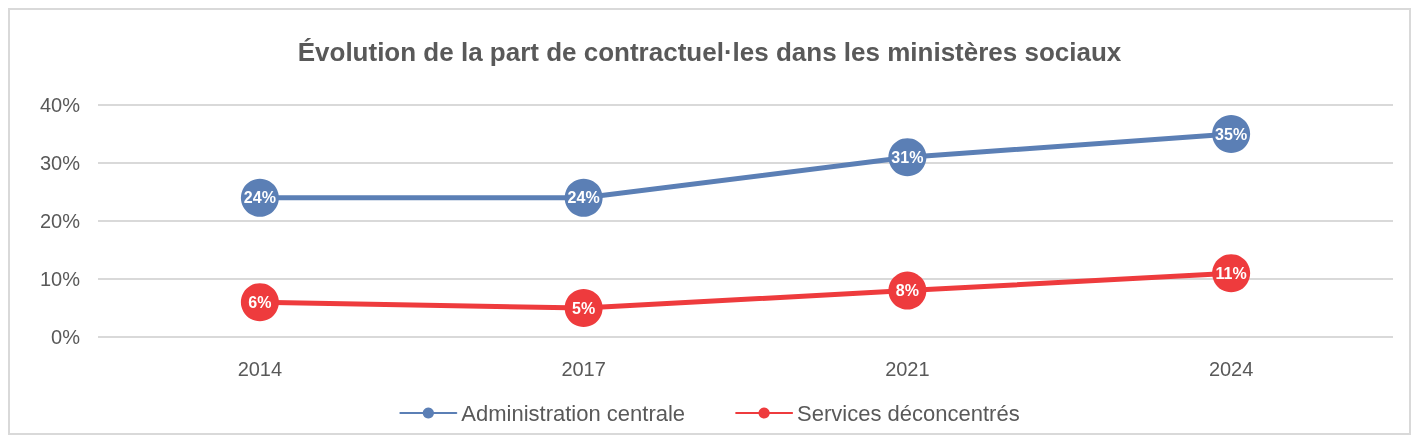  Describe the element at coordinates (584, 308) in the screenshot. I see `data-label: 5%` at that location.